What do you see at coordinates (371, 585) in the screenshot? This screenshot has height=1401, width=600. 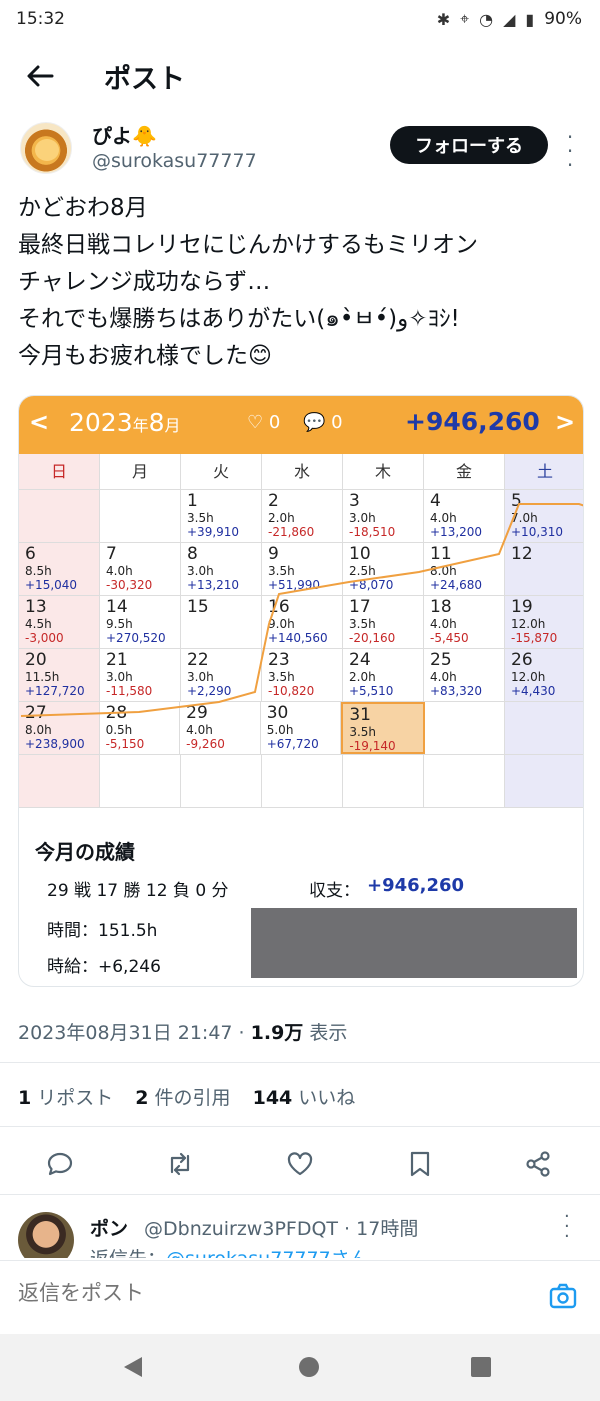 I see `day-amount: +8,070` at bounding box center [371, 585].